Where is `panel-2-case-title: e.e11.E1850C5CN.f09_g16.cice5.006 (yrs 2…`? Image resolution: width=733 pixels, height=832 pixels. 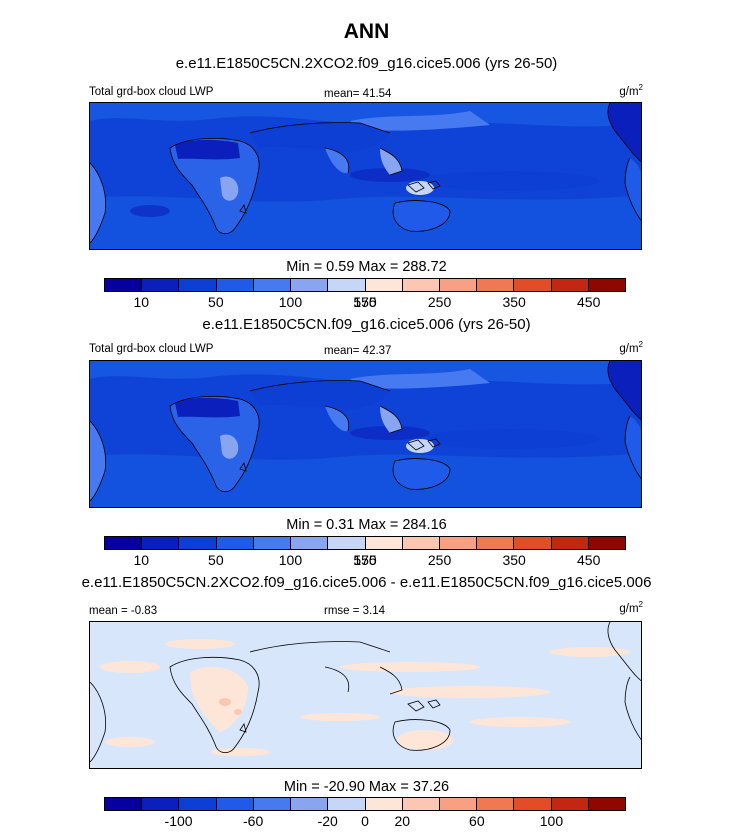 panel-2-case-title: e.e11.E1850C5CN.f09_g16.cice5.006 (yrs 2… is located at coordinates (366, 324).